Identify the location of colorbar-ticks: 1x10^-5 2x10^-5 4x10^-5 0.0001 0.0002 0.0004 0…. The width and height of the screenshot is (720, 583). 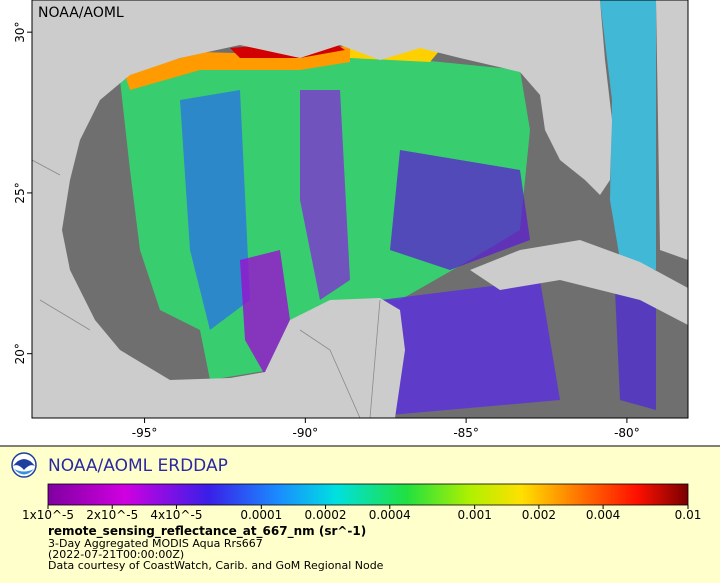
(361, 513).